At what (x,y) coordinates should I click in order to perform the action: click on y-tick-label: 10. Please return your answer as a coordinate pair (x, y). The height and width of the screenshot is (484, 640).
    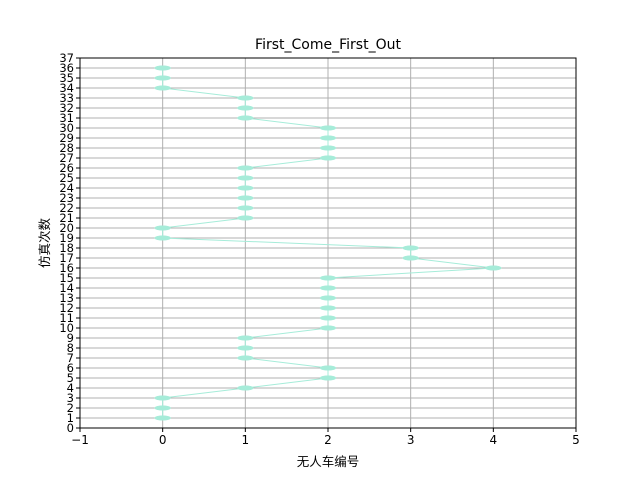
    Looking at the image, I should click on (66, 328).